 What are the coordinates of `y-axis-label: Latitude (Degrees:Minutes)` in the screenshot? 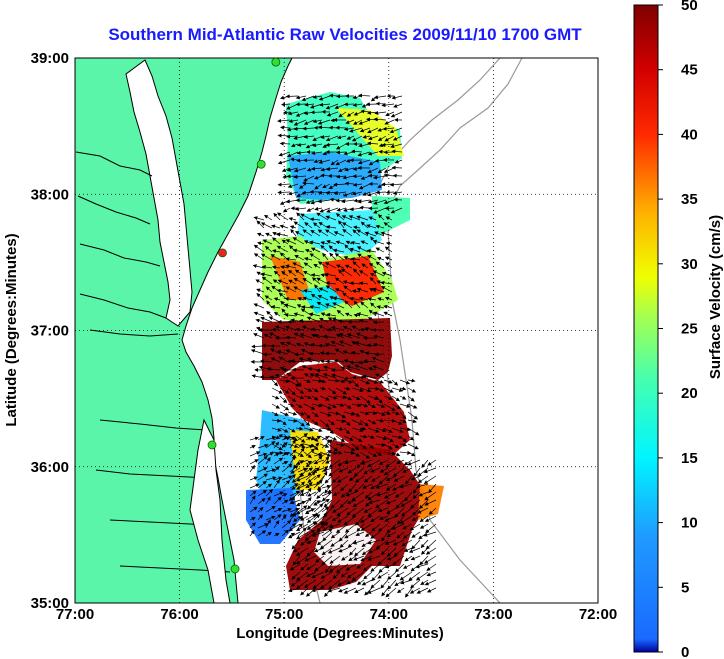 It's located at (11, 329).